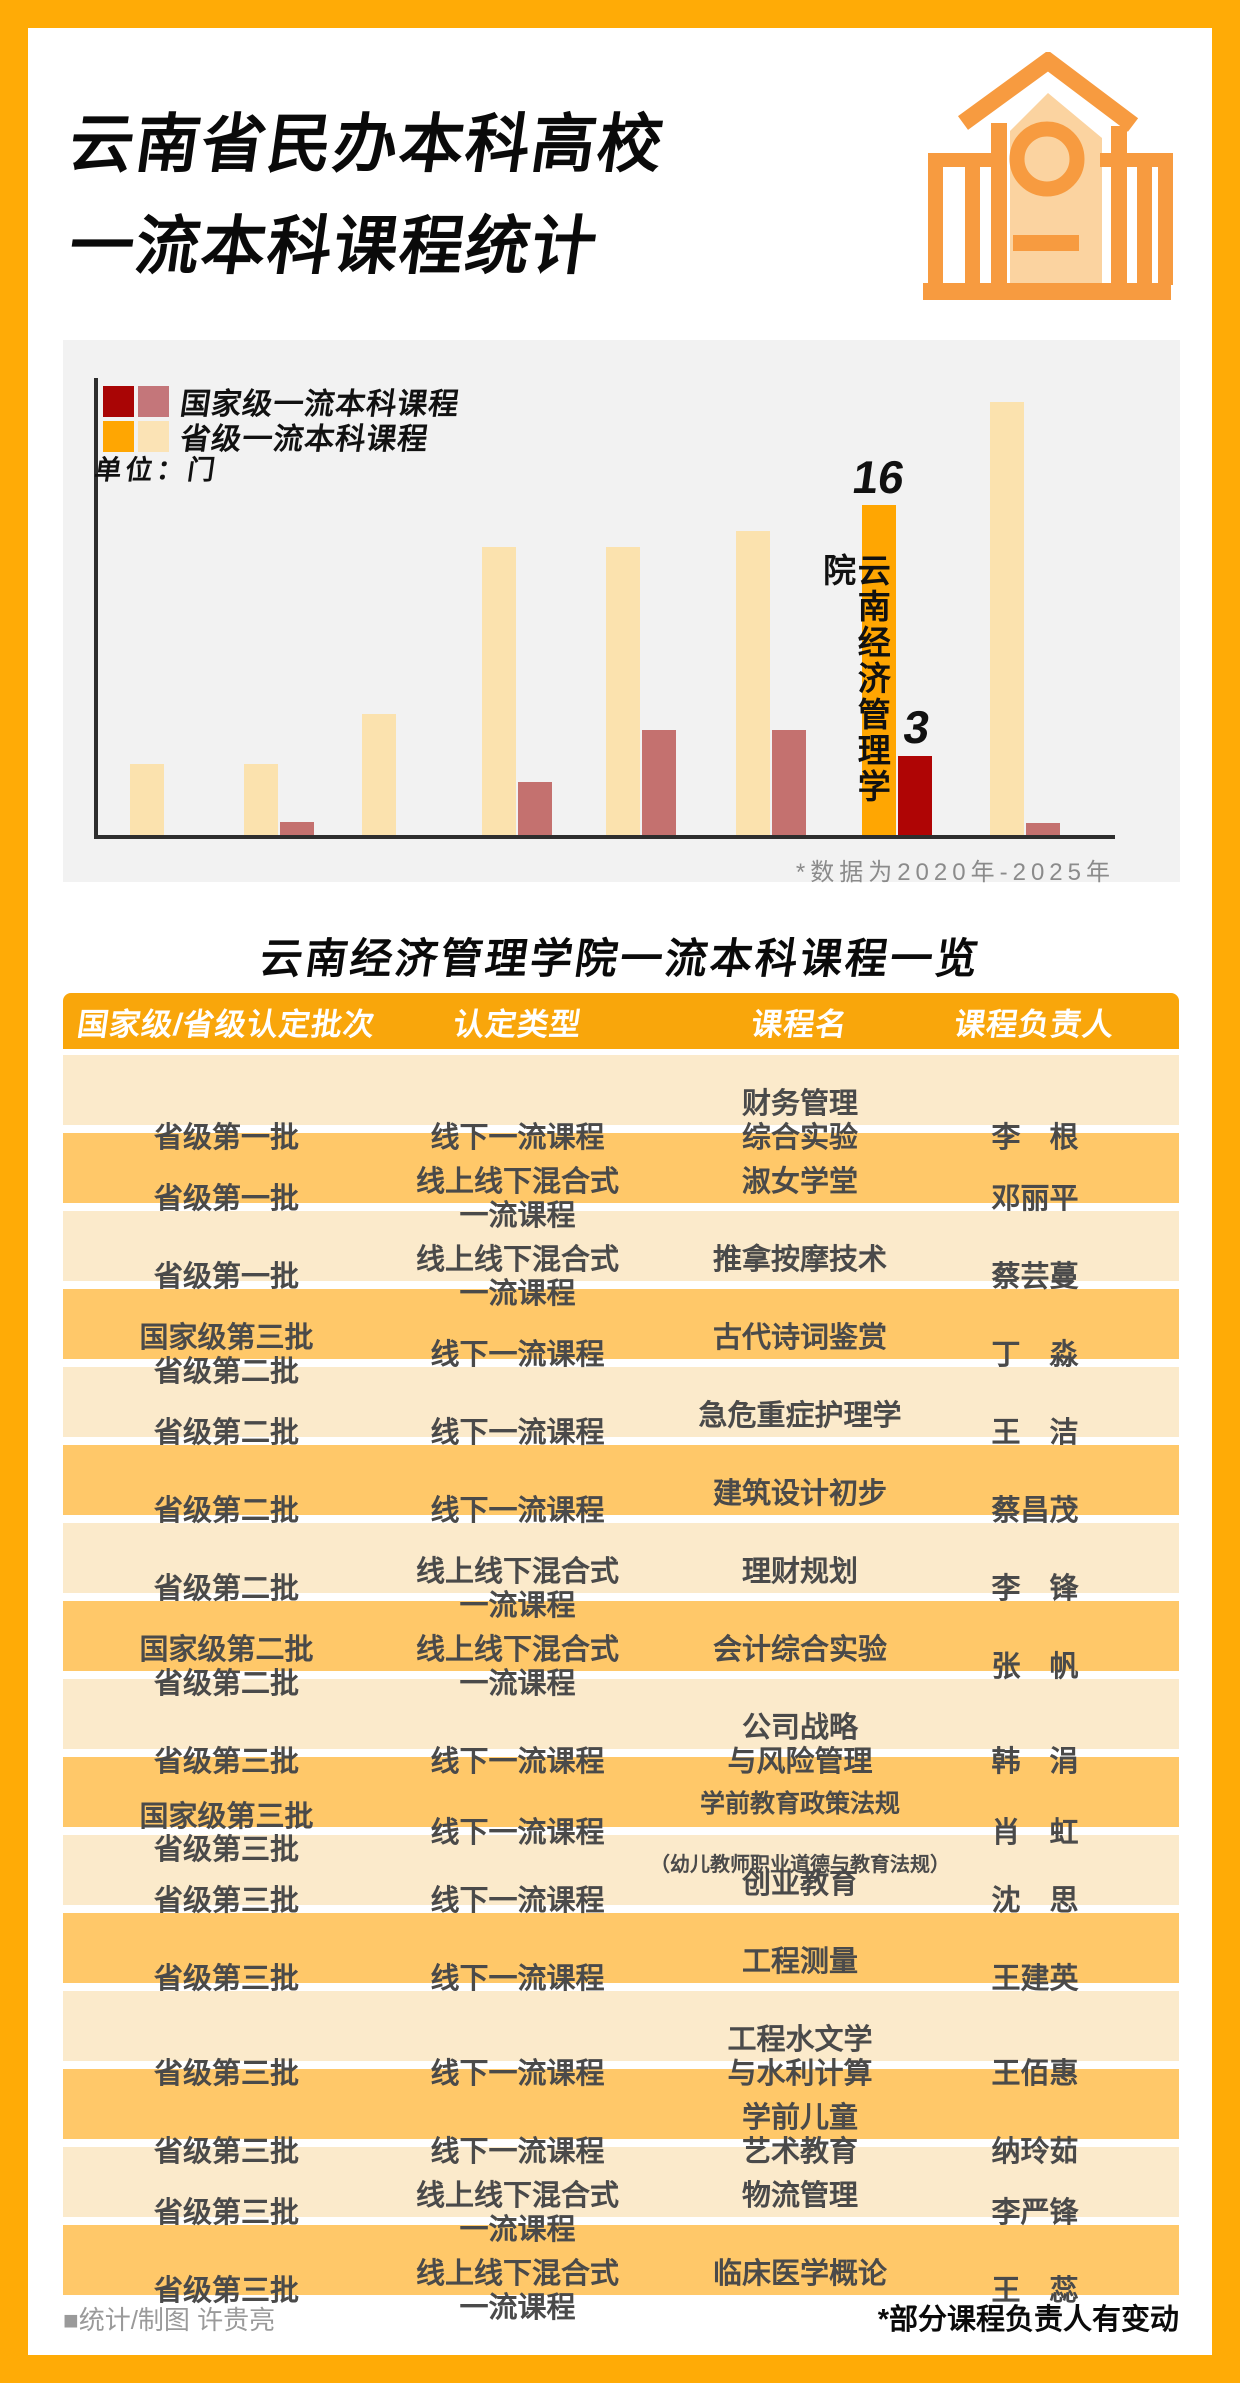 The image size is (1240, 2383). Describe the element at coordinates (621, 1182) in the screenshot. I see `table-row: 省级第一批 线上线下混合式 一流课程 淑女学堂 邓丽平` at that location.